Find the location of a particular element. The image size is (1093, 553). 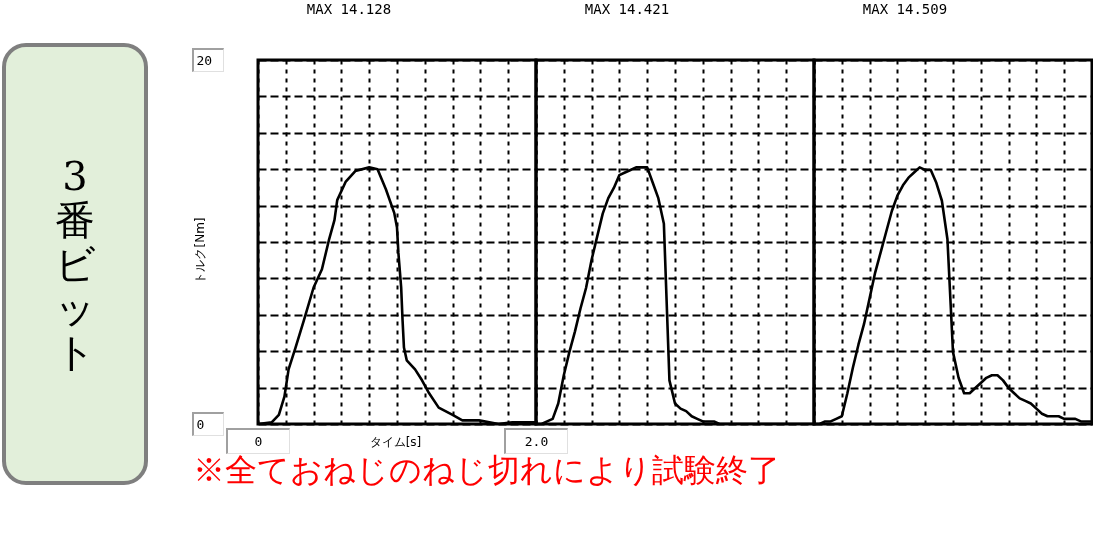

chart-title: MAX 14.421 is located at coordinates (627, 9).